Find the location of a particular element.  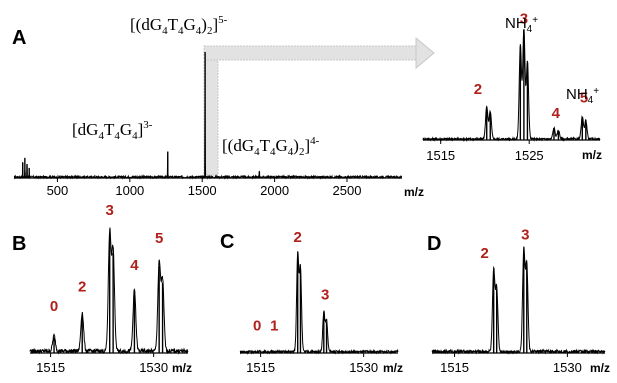

panel-d-ticks: 1515 1530 is located at coordinates (511, 364).